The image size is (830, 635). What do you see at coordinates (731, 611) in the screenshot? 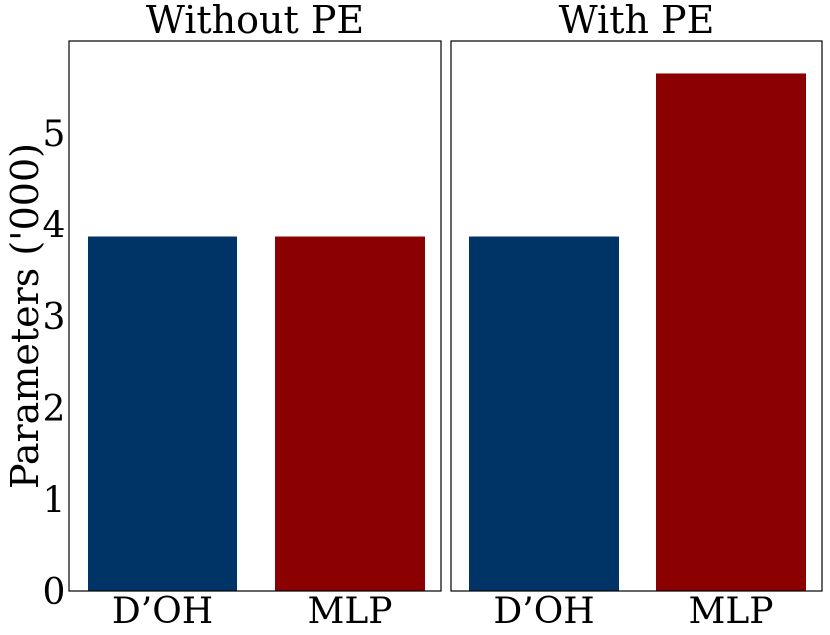
I see `x-tick-label-2-2: MLP` at bounding box center [731, 611].